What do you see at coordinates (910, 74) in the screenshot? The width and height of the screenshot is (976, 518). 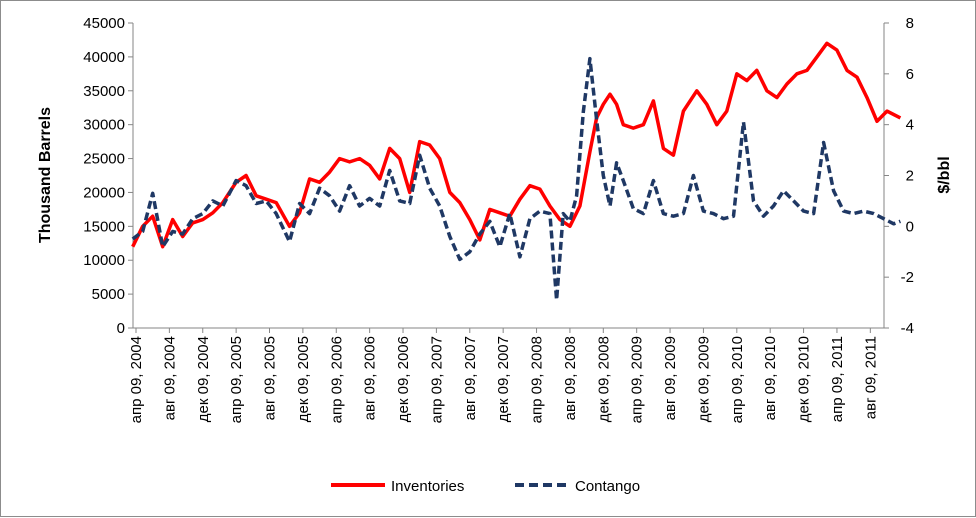 I see `right-tick-label: 6` at bounding box center [910, 74].